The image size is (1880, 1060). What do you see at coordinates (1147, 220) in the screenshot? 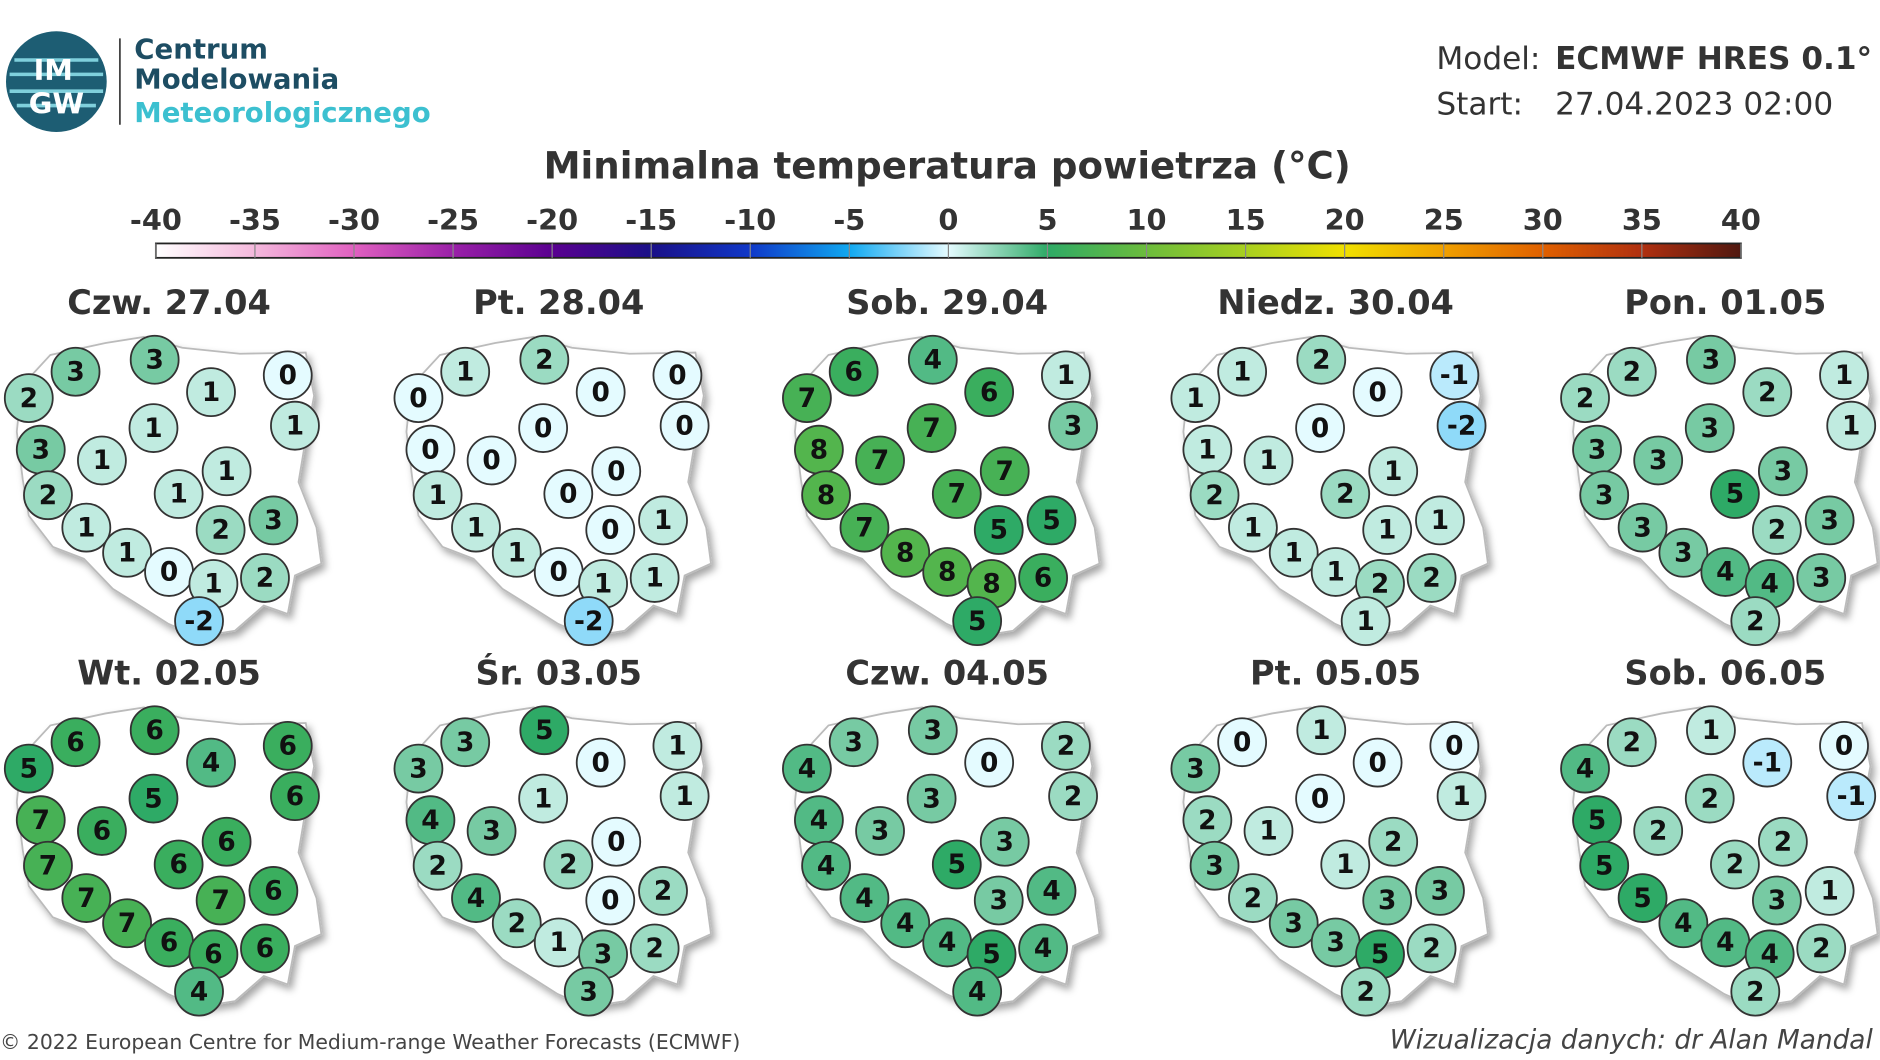
I see `colorbar-tick-label: 10` at bounding box center [1147, 220].